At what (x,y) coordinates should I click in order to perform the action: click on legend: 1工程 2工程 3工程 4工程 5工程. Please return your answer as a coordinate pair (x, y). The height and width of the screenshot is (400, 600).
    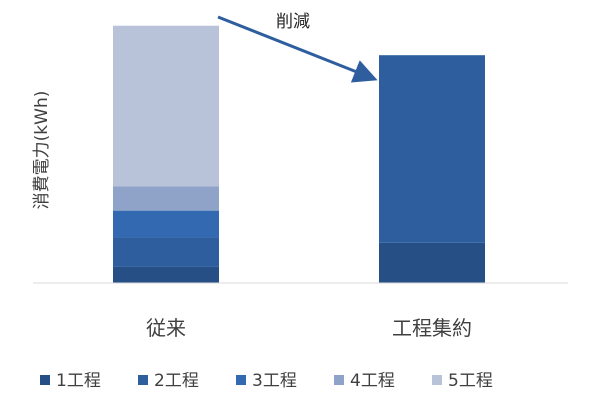
    Looking at the image, I should click on (266, 381).